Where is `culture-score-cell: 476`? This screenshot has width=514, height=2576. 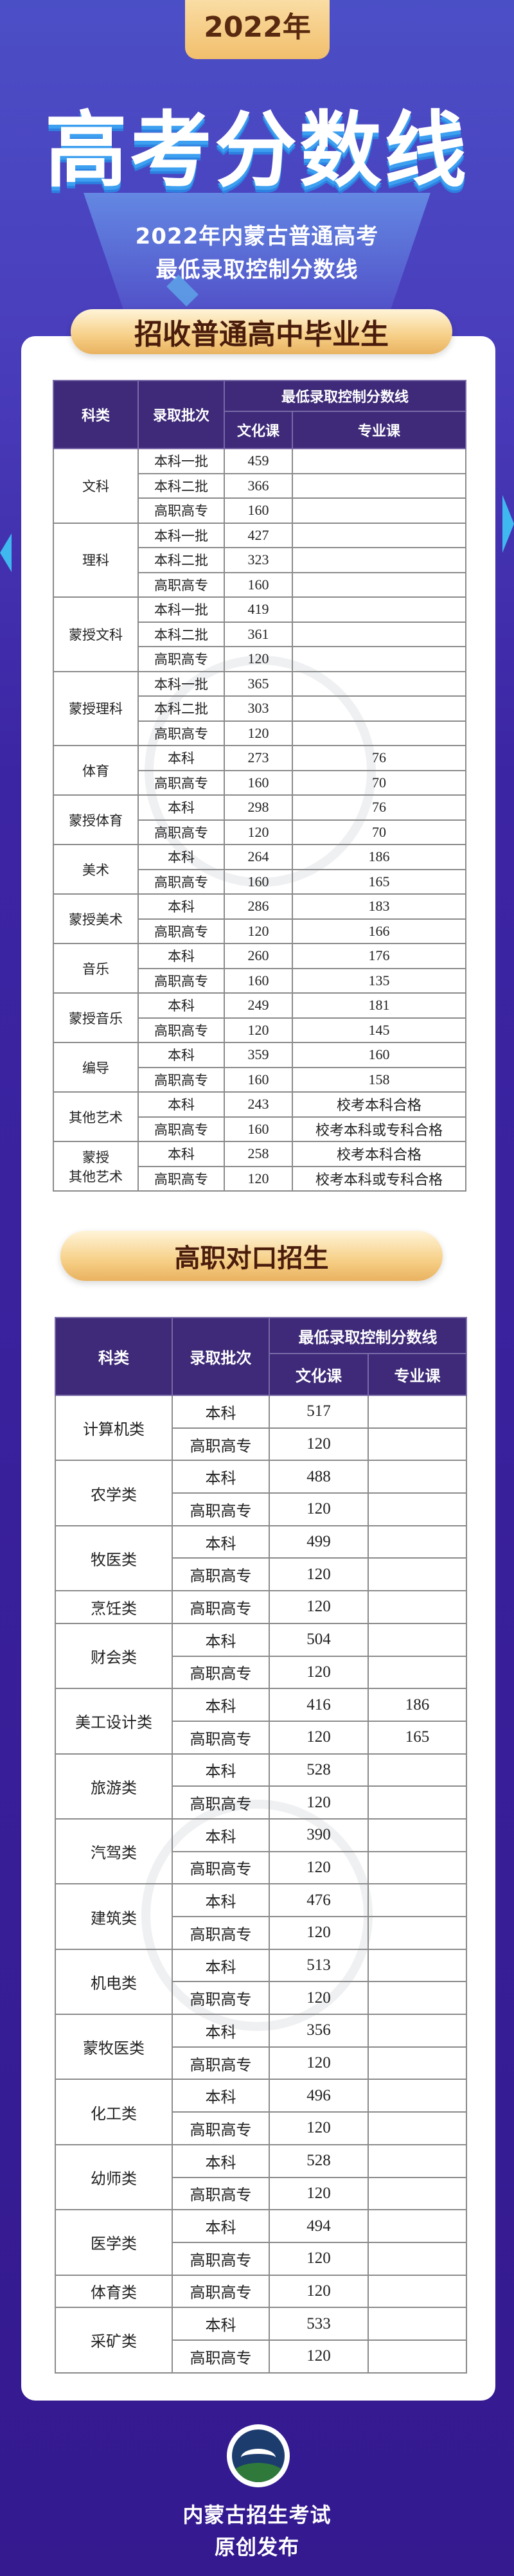 culture-score-cell: 476 is located at coordinates (319, 1900).